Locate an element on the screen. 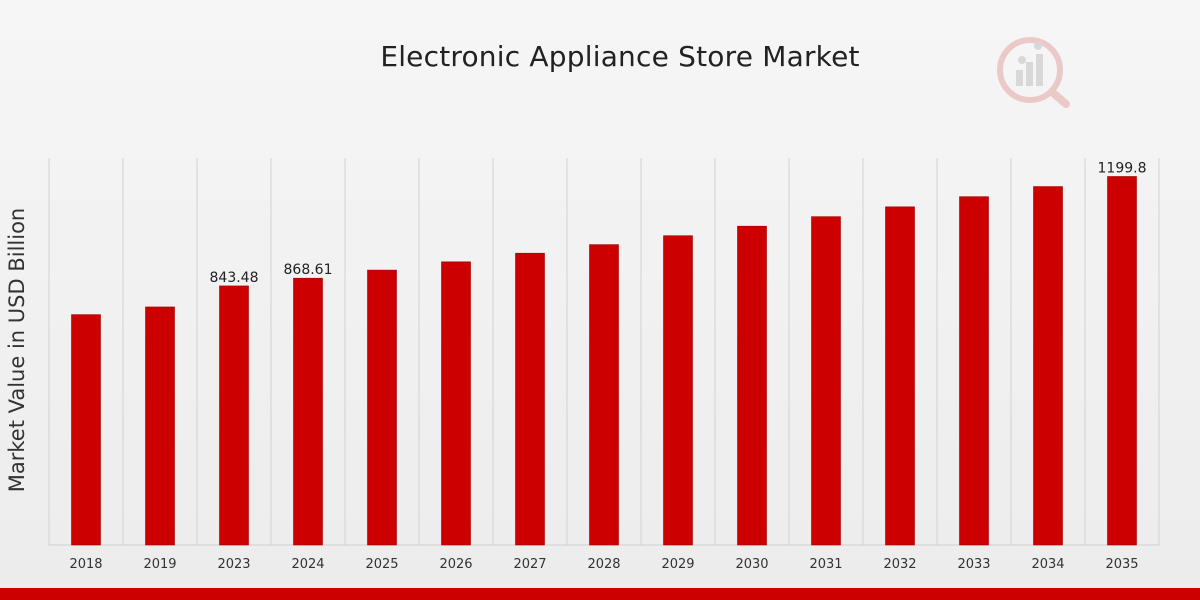 The image size is (1200, 600). logo-icon is located at coordinates (1033, 72).